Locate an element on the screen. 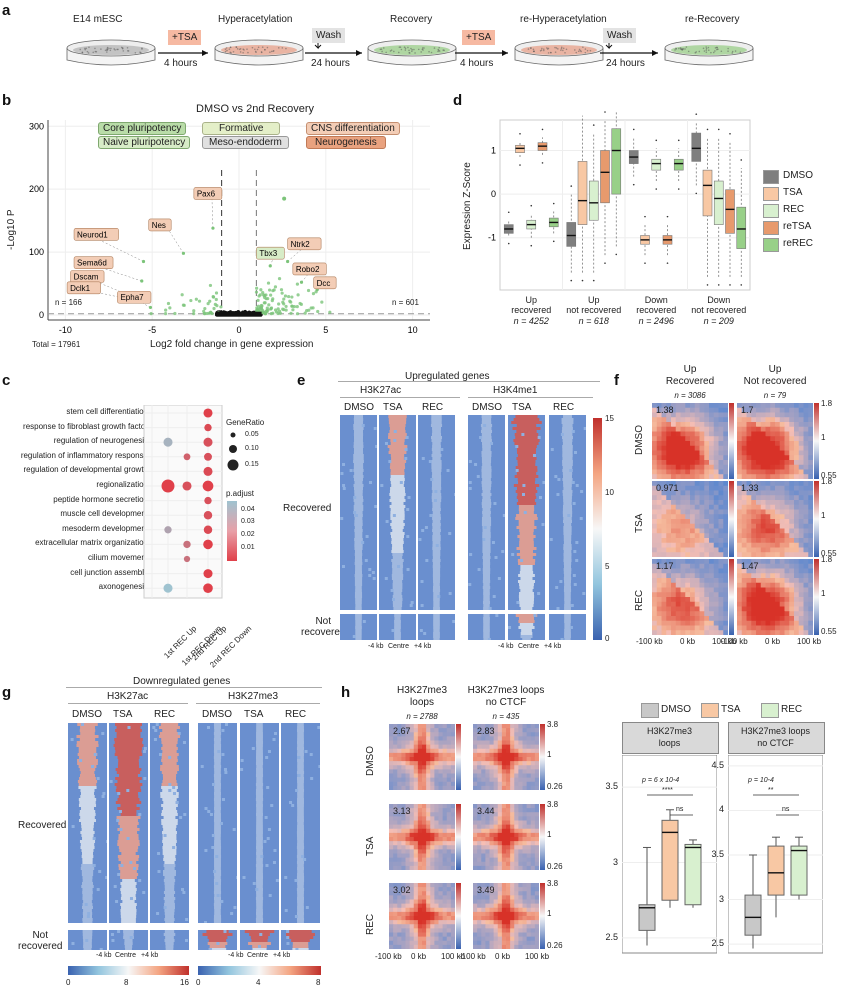 Image resolution: width=853 pixels, height=1000 pixels. box-retsa is located at coordinates (730, 209).